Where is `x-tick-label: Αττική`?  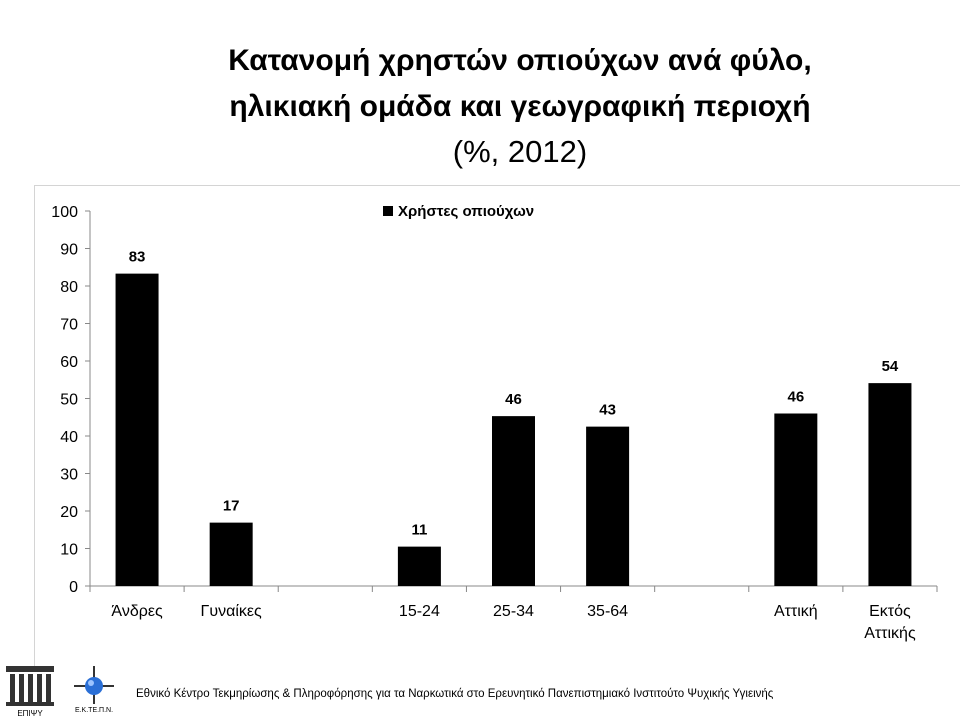 x-tick-label: Αττική is located at coordinates (796, 611).